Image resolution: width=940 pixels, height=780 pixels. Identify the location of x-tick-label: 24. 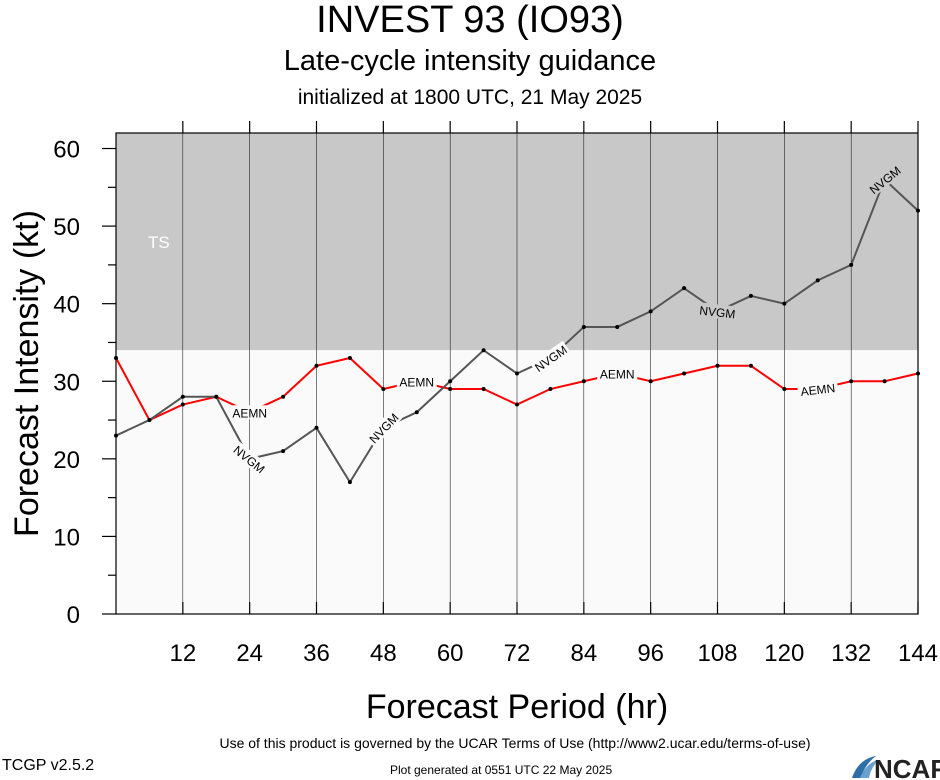
(249, 653).